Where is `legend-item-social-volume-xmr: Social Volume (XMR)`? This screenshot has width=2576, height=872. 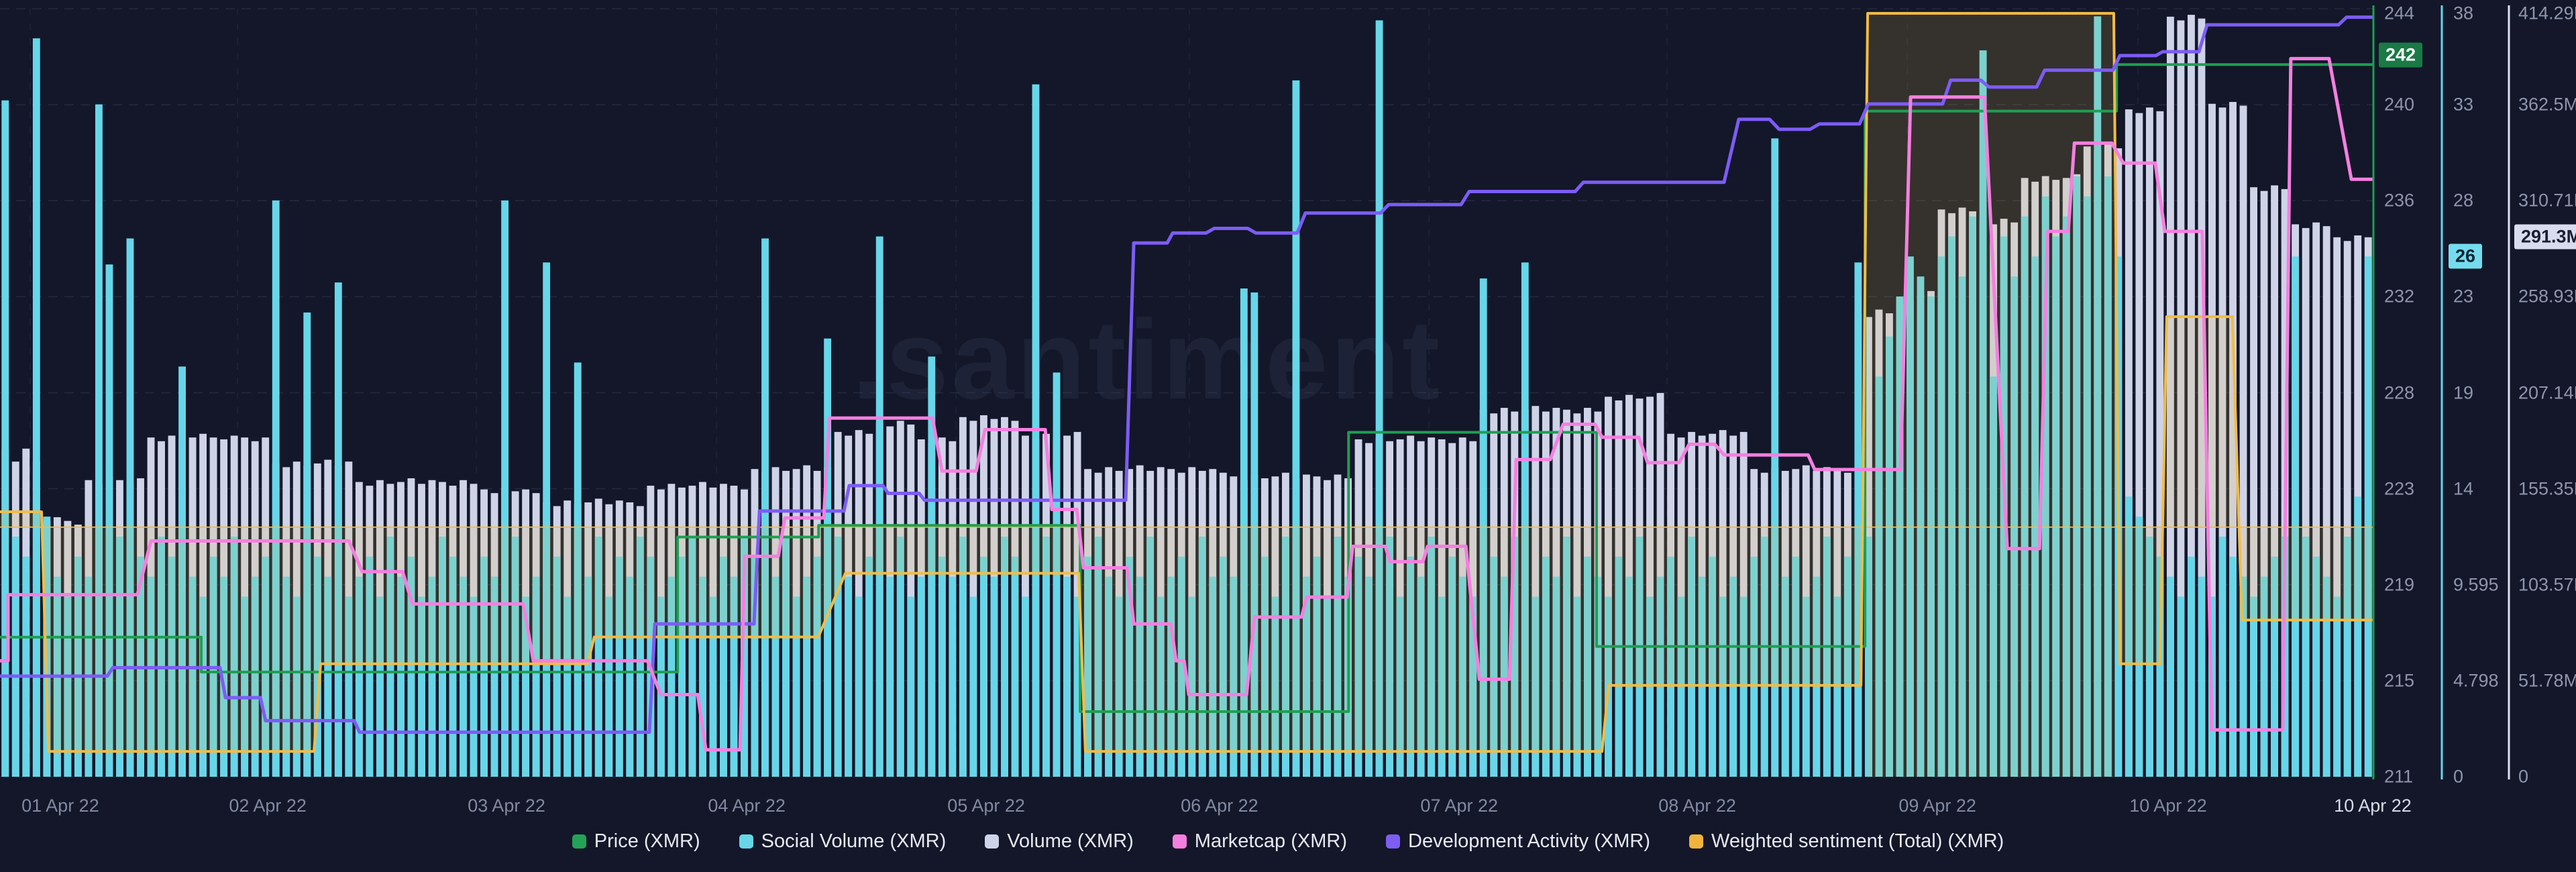
legend-item-social-volume-xmr: Social Volume (XMR) is located at coordinates (843, 841).